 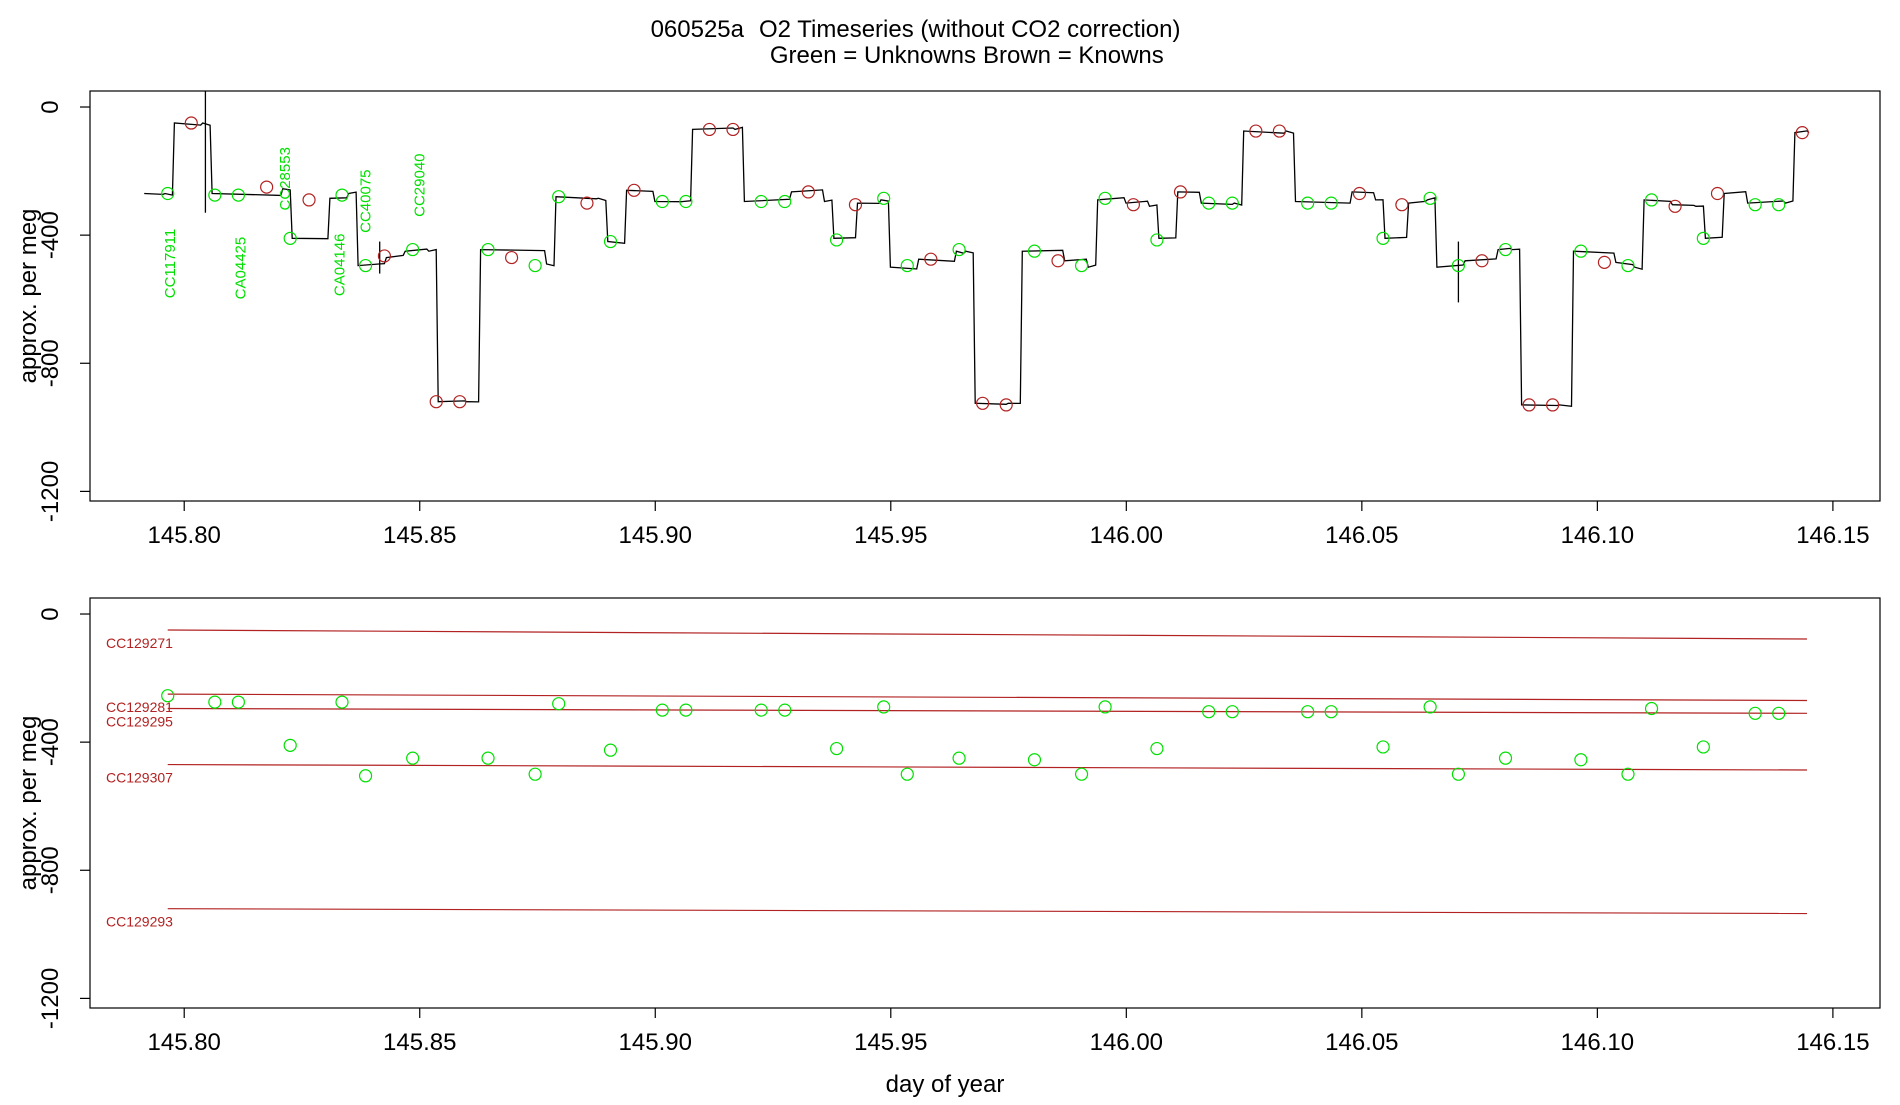 I want to click on sample-annotation: CC117911, so click(x=170, y=264).